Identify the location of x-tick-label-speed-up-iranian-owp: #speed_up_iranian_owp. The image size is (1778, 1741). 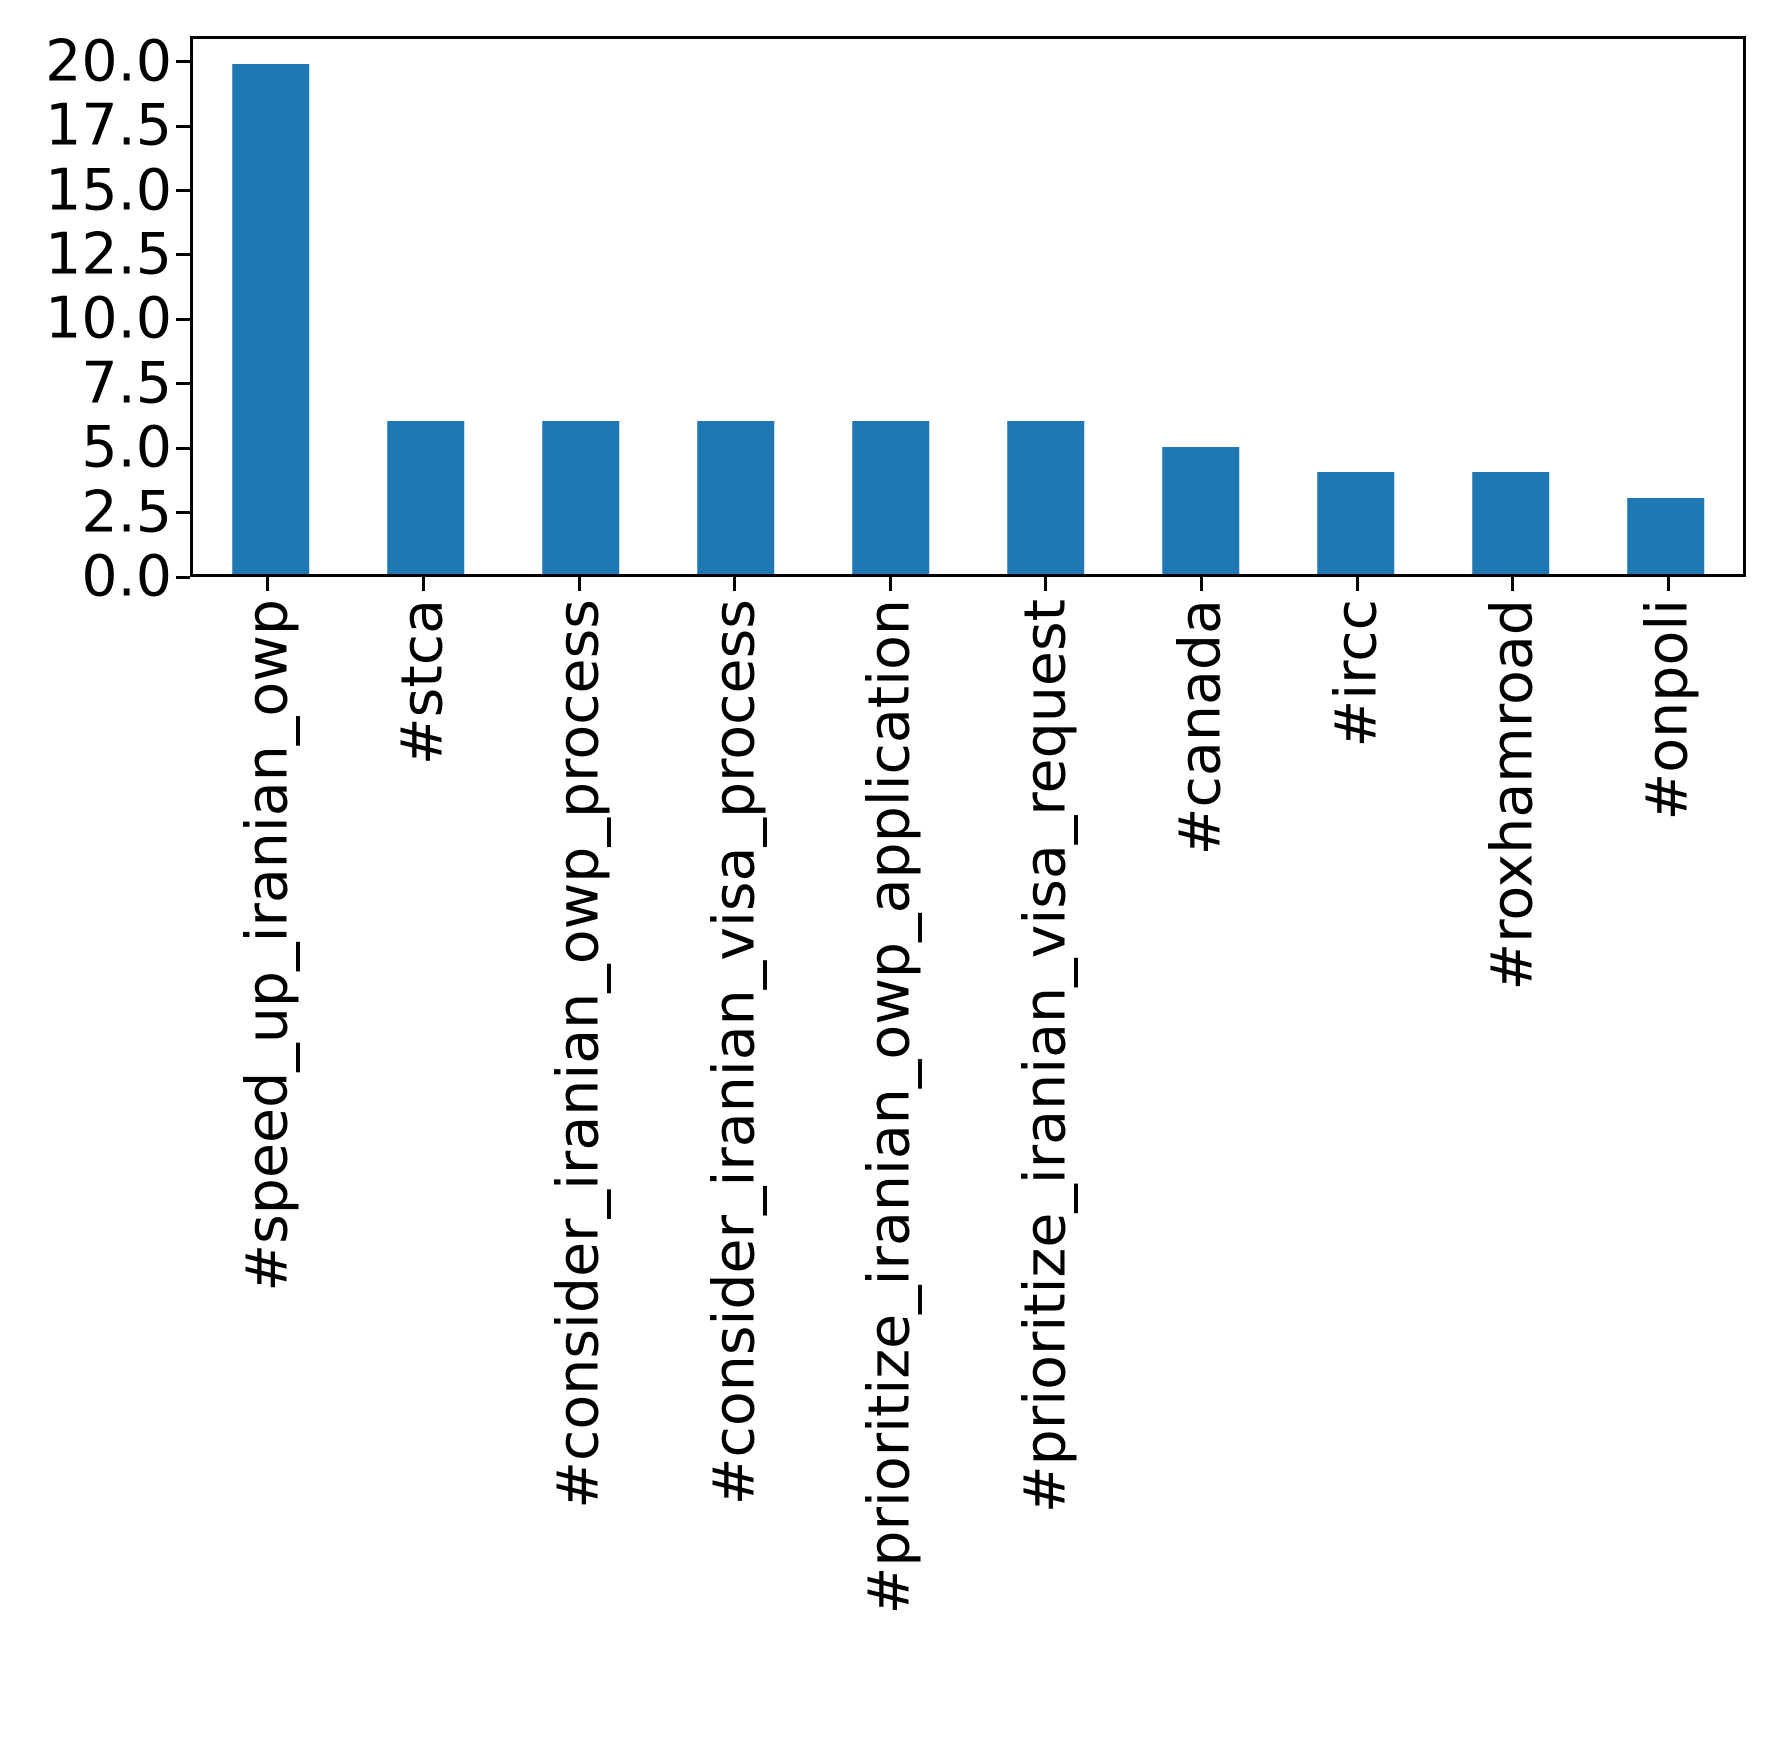
(267, 945).